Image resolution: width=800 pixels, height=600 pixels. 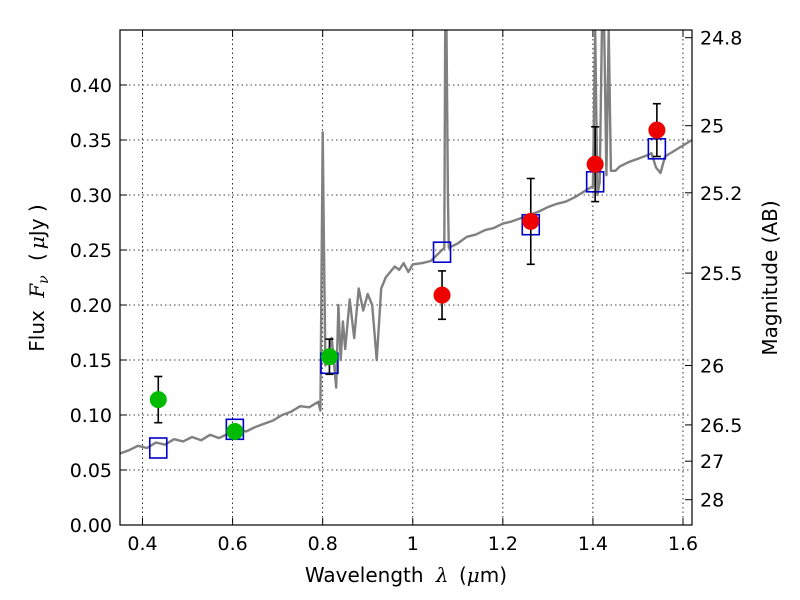 I want to click on y-axis-label: Flux Fν ( μJy ), so click(x=39, y=277).